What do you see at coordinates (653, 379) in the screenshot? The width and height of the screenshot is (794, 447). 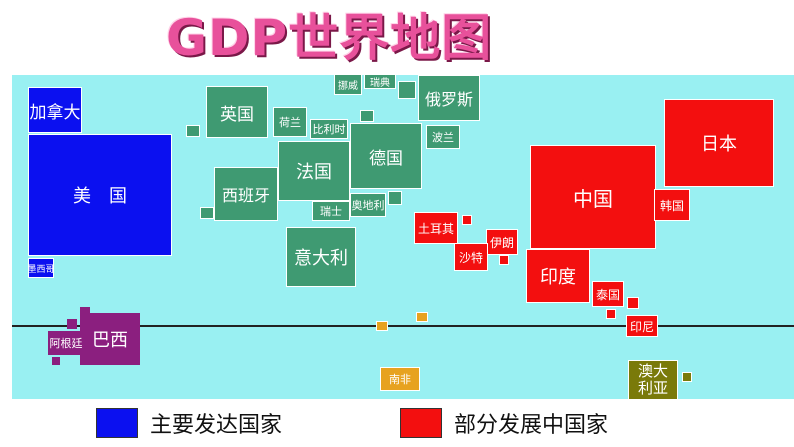 I see `country-australia: 澳大 利亚` at bounding box center [653, 379].